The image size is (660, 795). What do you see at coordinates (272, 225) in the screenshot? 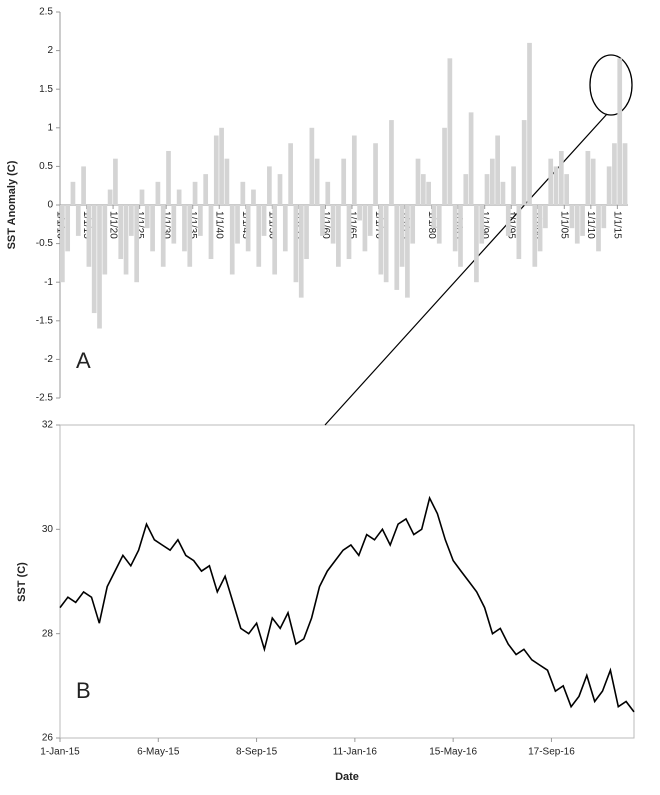
I see `x-tick-label: 1/1/50` at bounding box center [272, 225].